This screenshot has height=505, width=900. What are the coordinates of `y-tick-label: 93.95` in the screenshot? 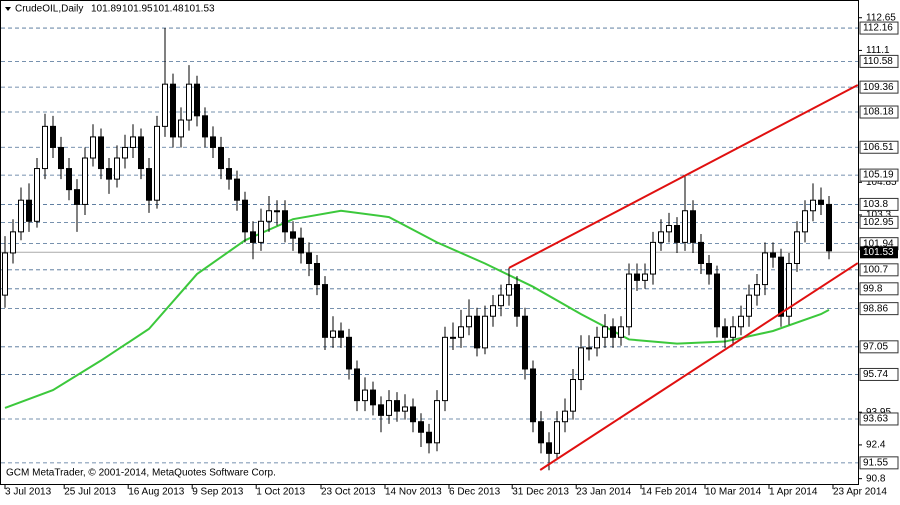 It's located at (878, 412).